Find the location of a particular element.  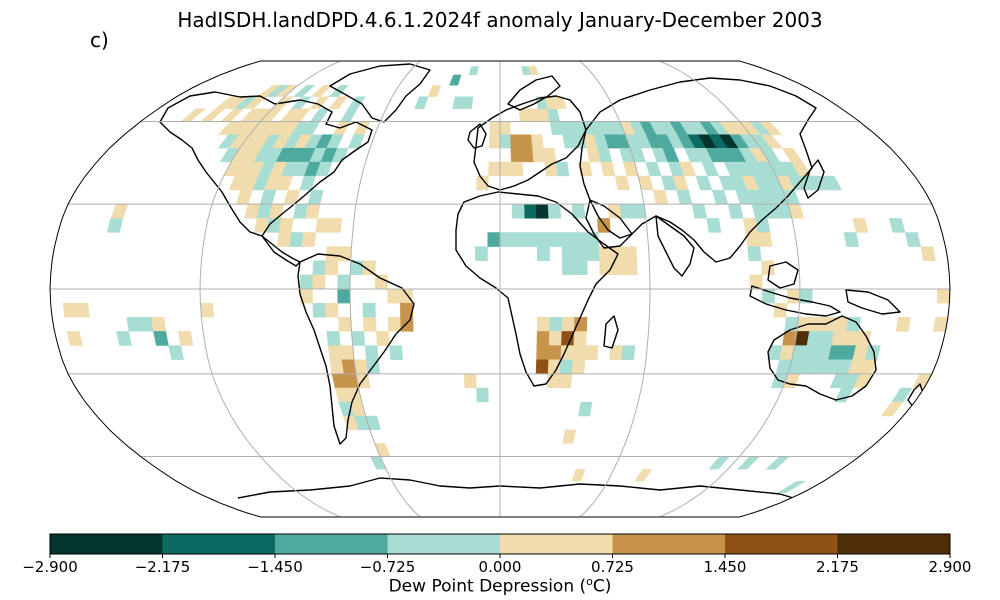

coastline-europe is located at coordinates (530, 143).